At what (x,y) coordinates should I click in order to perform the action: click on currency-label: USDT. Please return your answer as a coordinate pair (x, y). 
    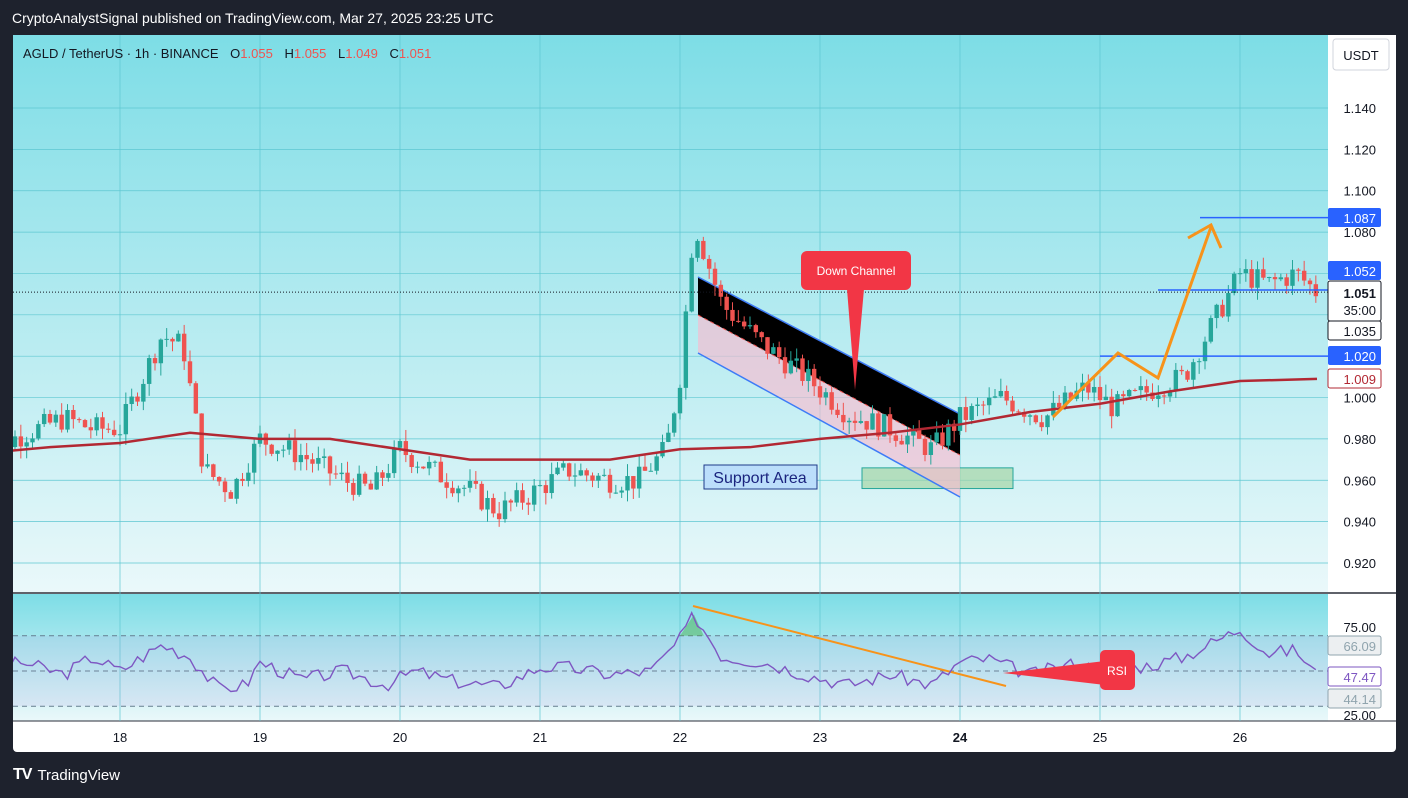
    Looking at the image, I should click on (1360, 55).